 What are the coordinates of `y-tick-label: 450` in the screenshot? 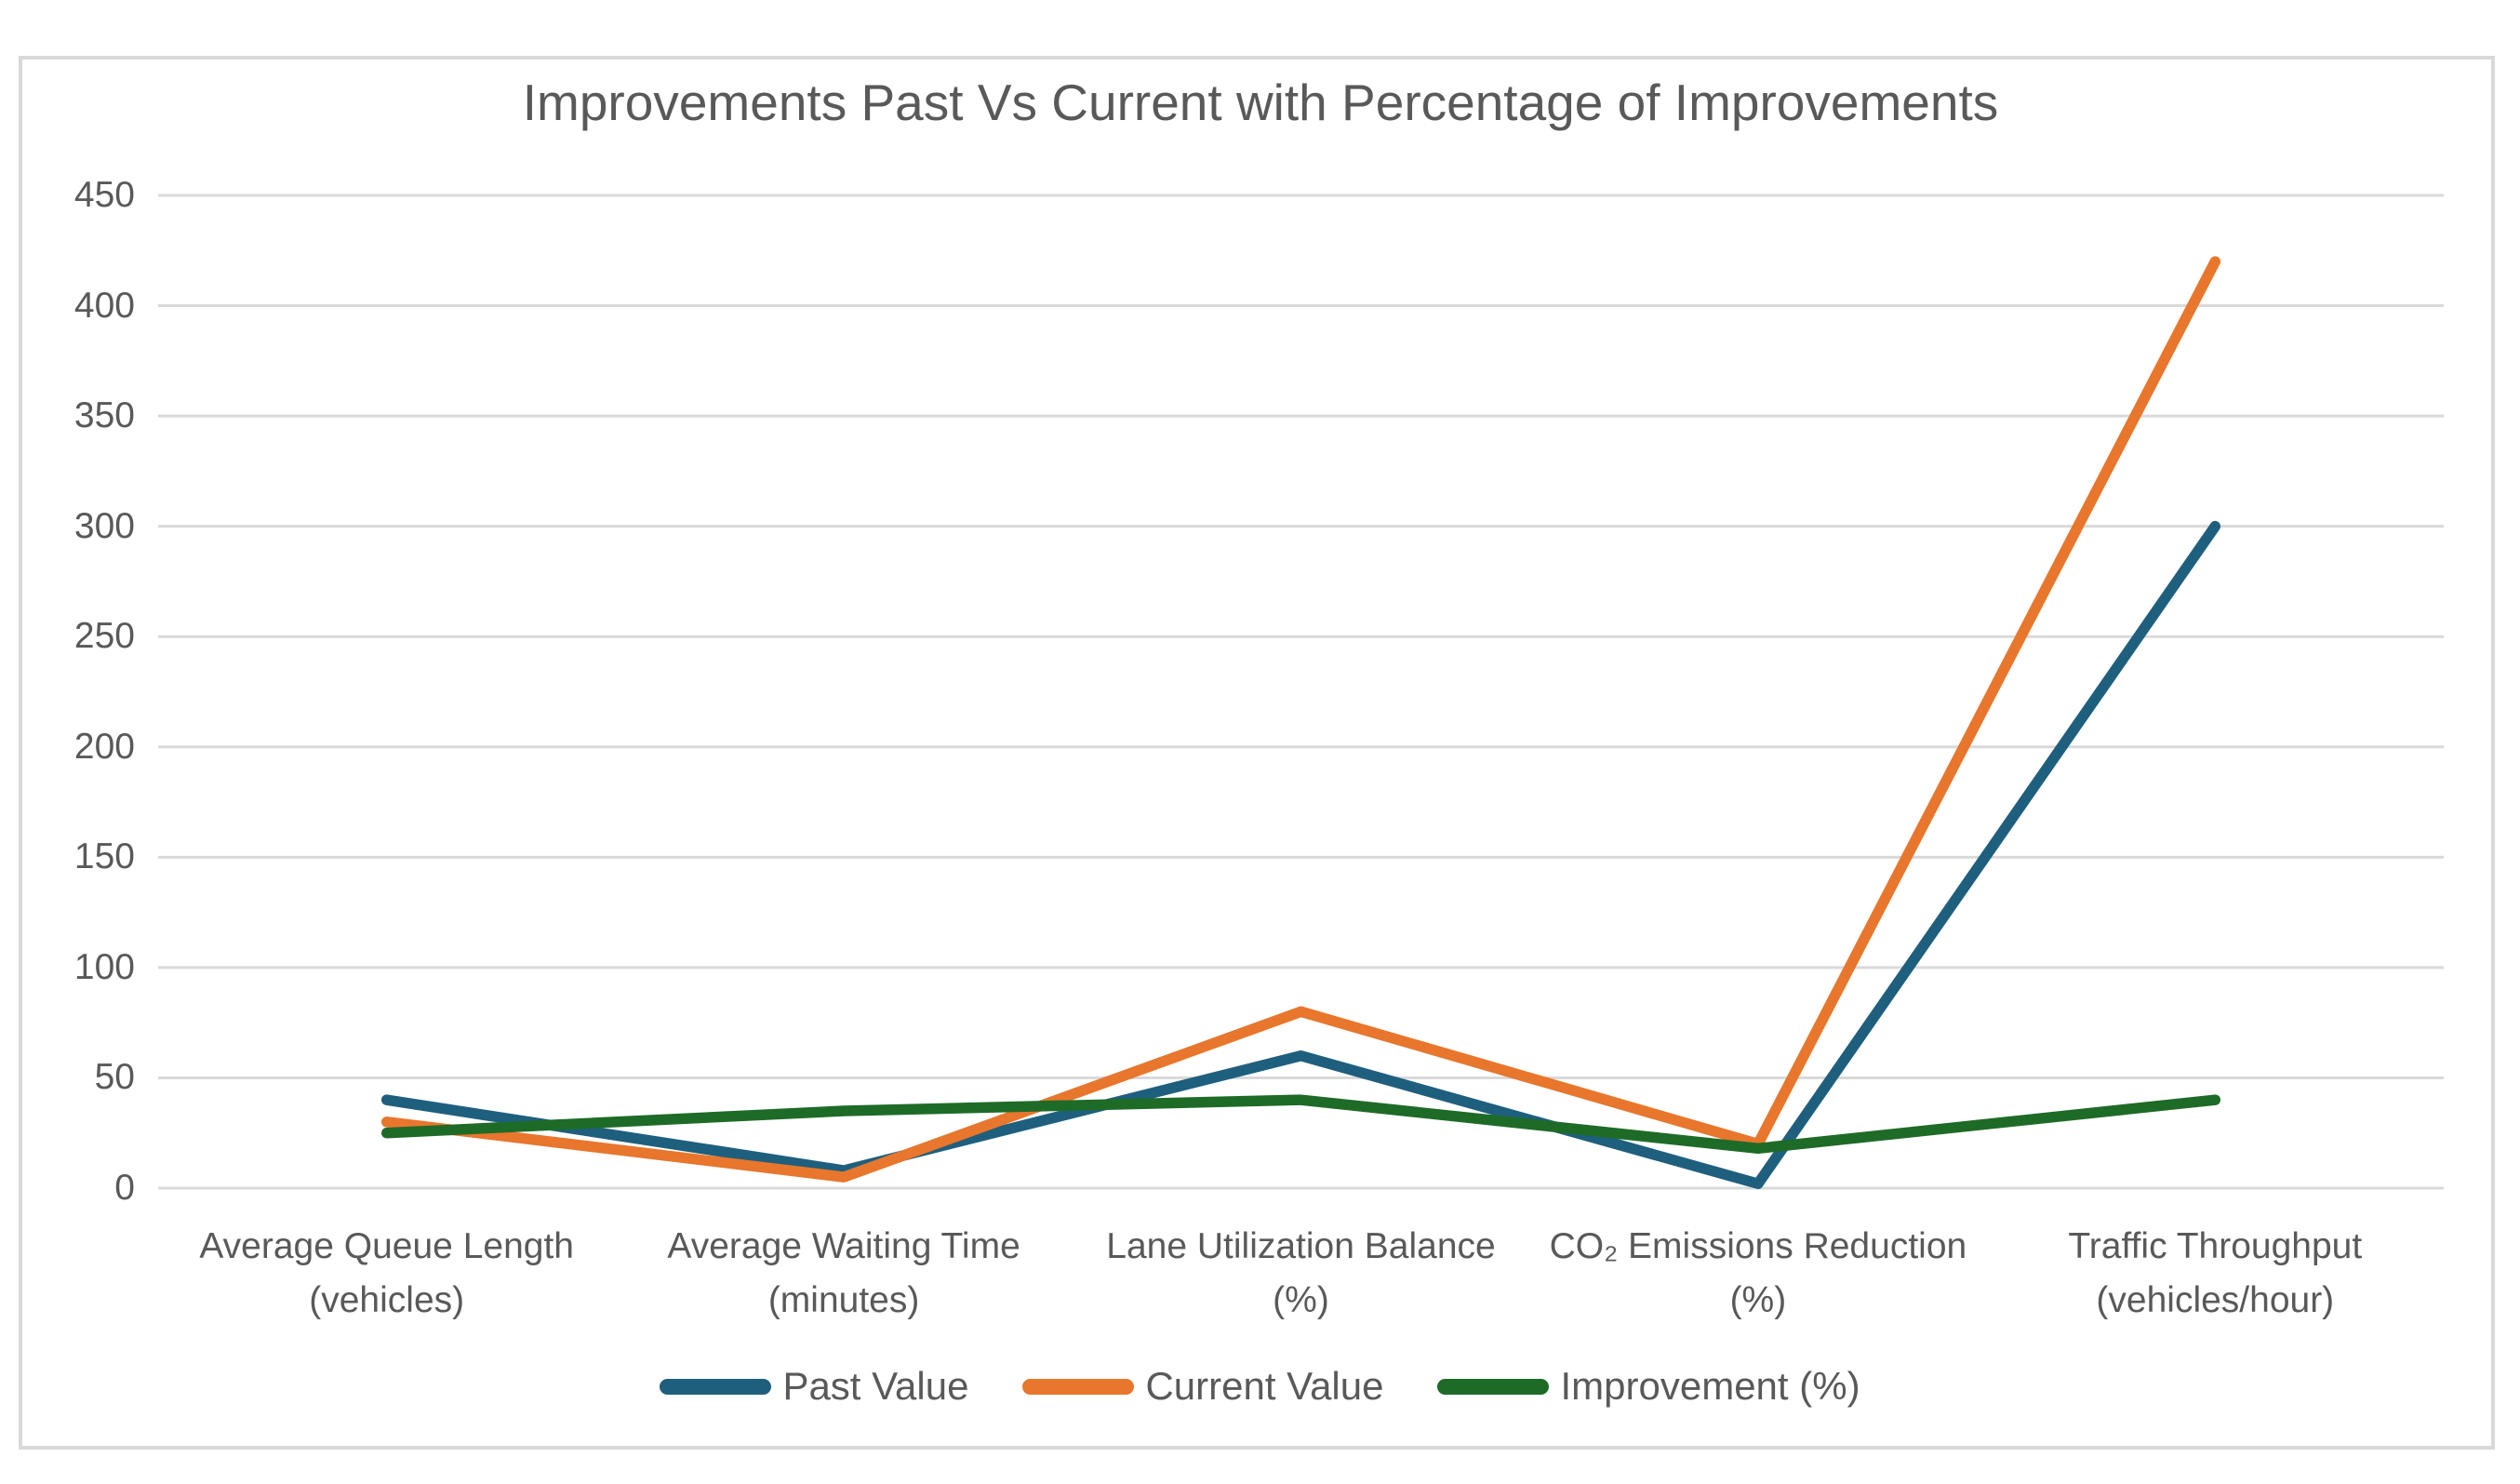 It's located at (104, 195).